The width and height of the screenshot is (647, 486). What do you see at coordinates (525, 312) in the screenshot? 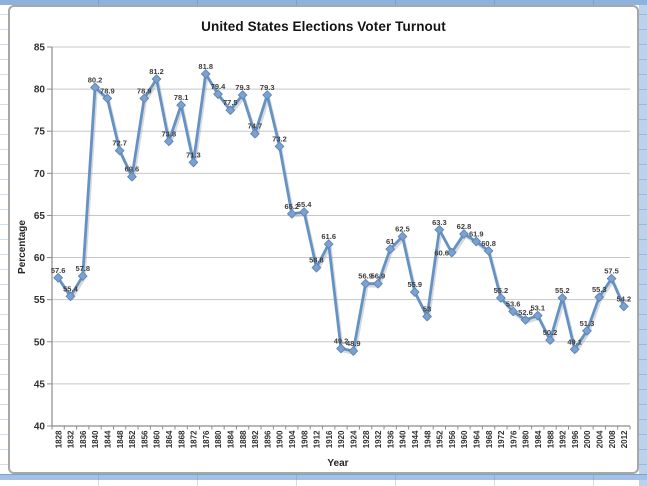
I see `data-point-label: 52.6` at bounding box center [525, 312].